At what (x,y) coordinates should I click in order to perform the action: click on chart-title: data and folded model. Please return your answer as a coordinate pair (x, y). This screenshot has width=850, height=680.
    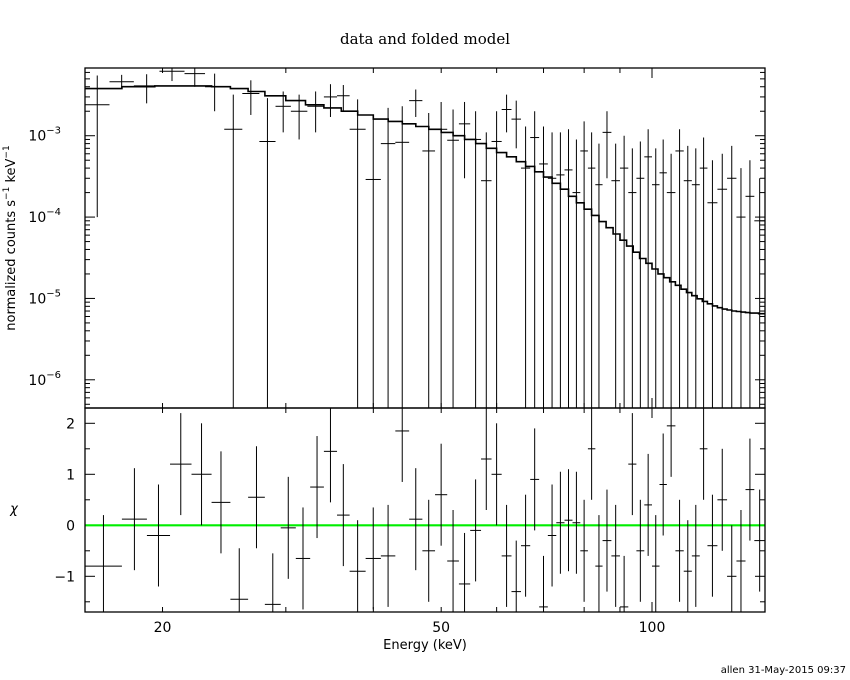
    Looking at the image, I should click on (425, 39).